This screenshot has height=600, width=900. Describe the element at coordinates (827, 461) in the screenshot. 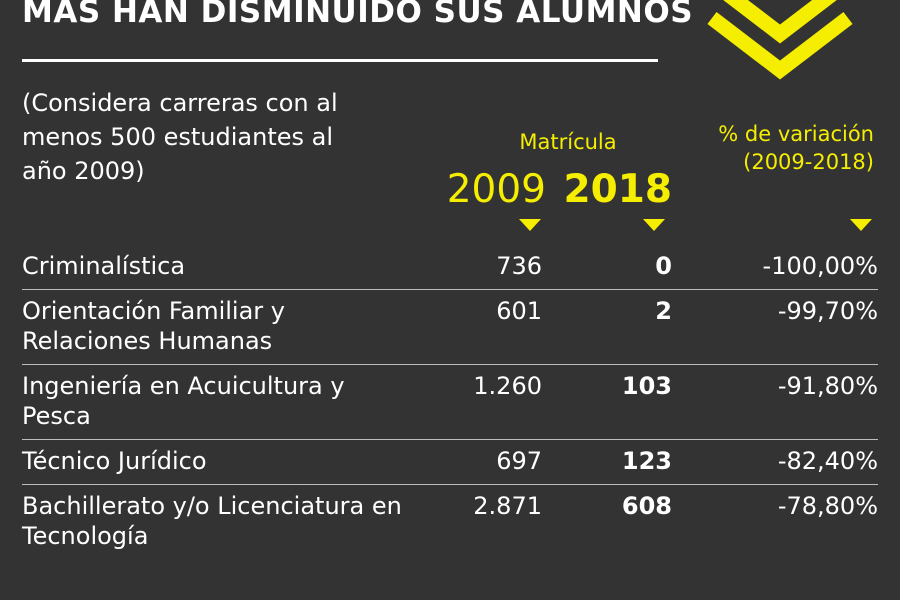

I see `variation-percent: -82,40%` at that location.